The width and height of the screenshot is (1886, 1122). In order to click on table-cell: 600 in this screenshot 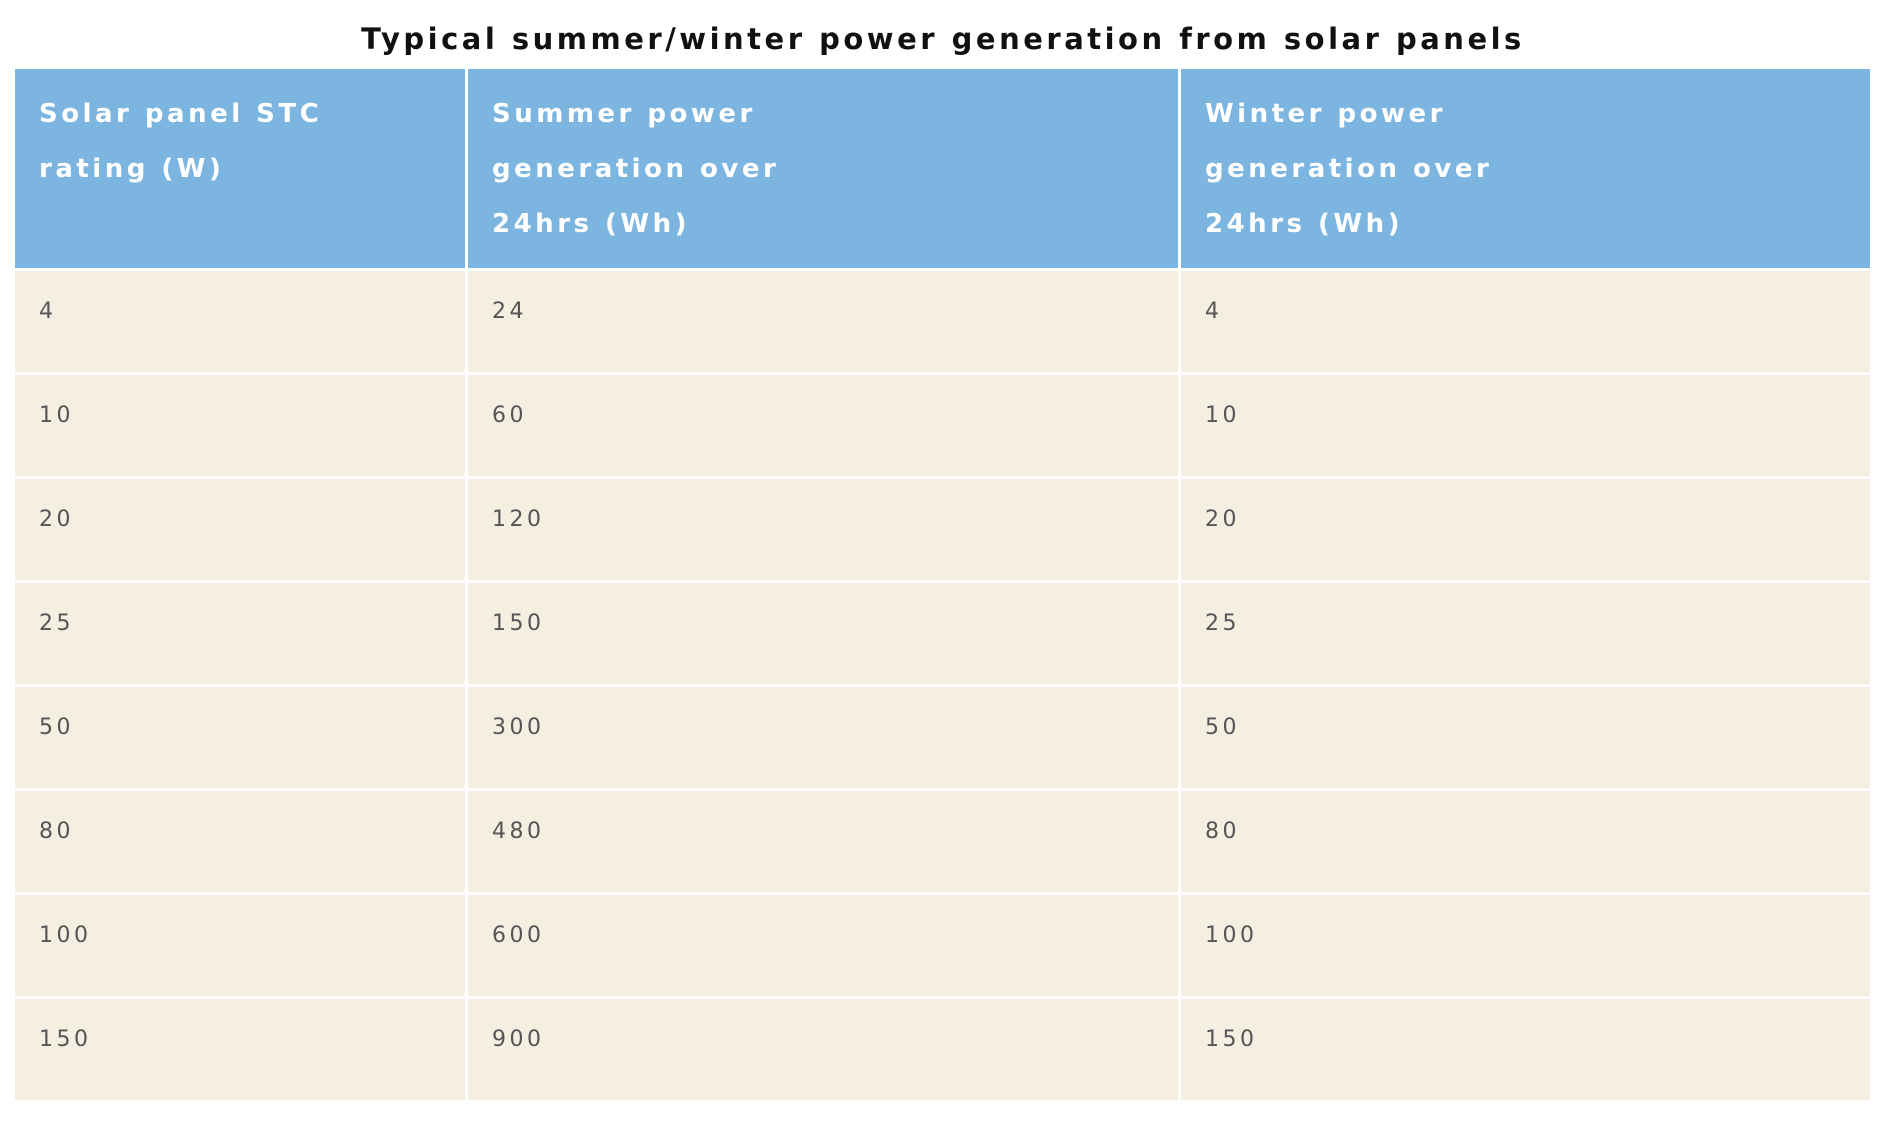, I will do `click(823, 945)`.